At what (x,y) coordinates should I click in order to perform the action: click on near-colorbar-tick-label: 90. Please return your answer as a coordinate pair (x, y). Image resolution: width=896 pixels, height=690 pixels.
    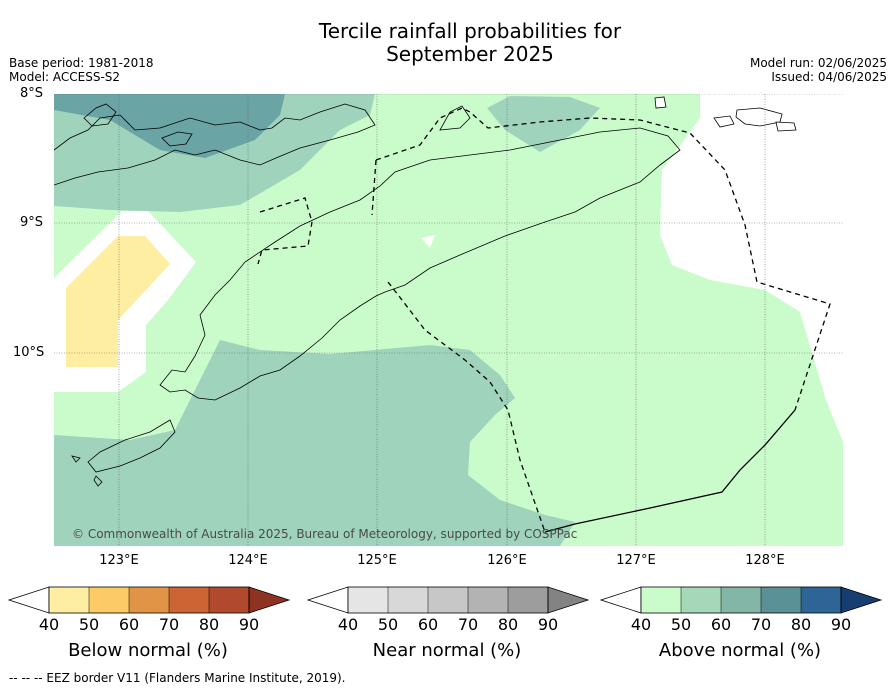
    Looking at the image, I should click on (548, 624).